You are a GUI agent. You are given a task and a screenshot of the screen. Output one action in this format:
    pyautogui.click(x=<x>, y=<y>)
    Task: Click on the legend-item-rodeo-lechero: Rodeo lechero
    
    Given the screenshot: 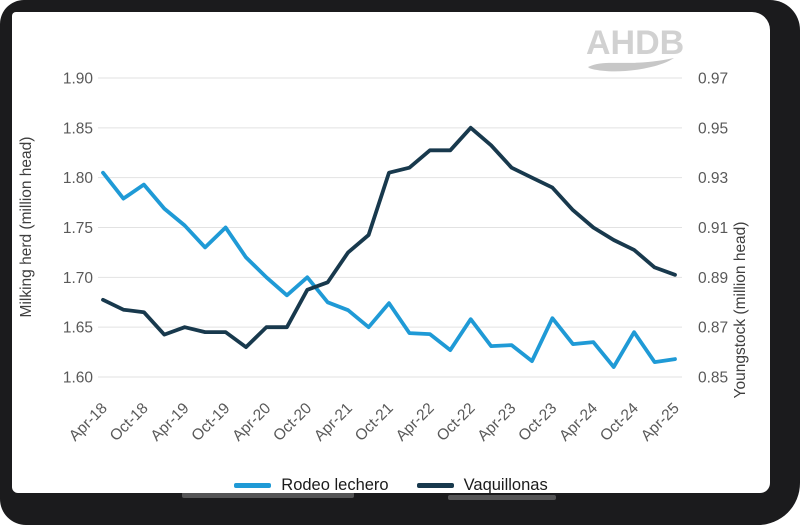 What is the action you would take?
    pyautogui.click(x=311, y=485)
    